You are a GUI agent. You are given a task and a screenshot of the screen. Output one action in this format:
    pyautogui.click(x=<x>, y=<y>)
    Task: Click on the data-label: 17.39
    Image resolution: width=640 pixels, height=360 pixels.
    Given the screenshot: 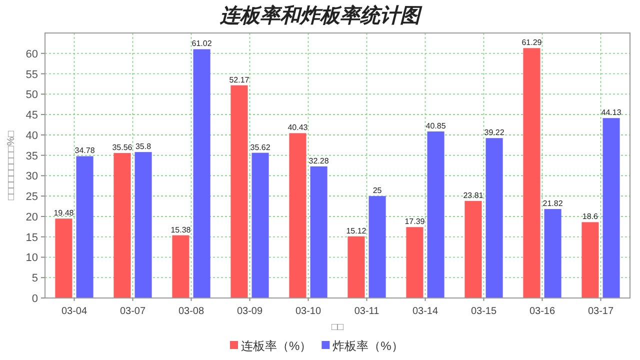 What is the action you would take?
    pyautogui.click(x=415, y=221)
    